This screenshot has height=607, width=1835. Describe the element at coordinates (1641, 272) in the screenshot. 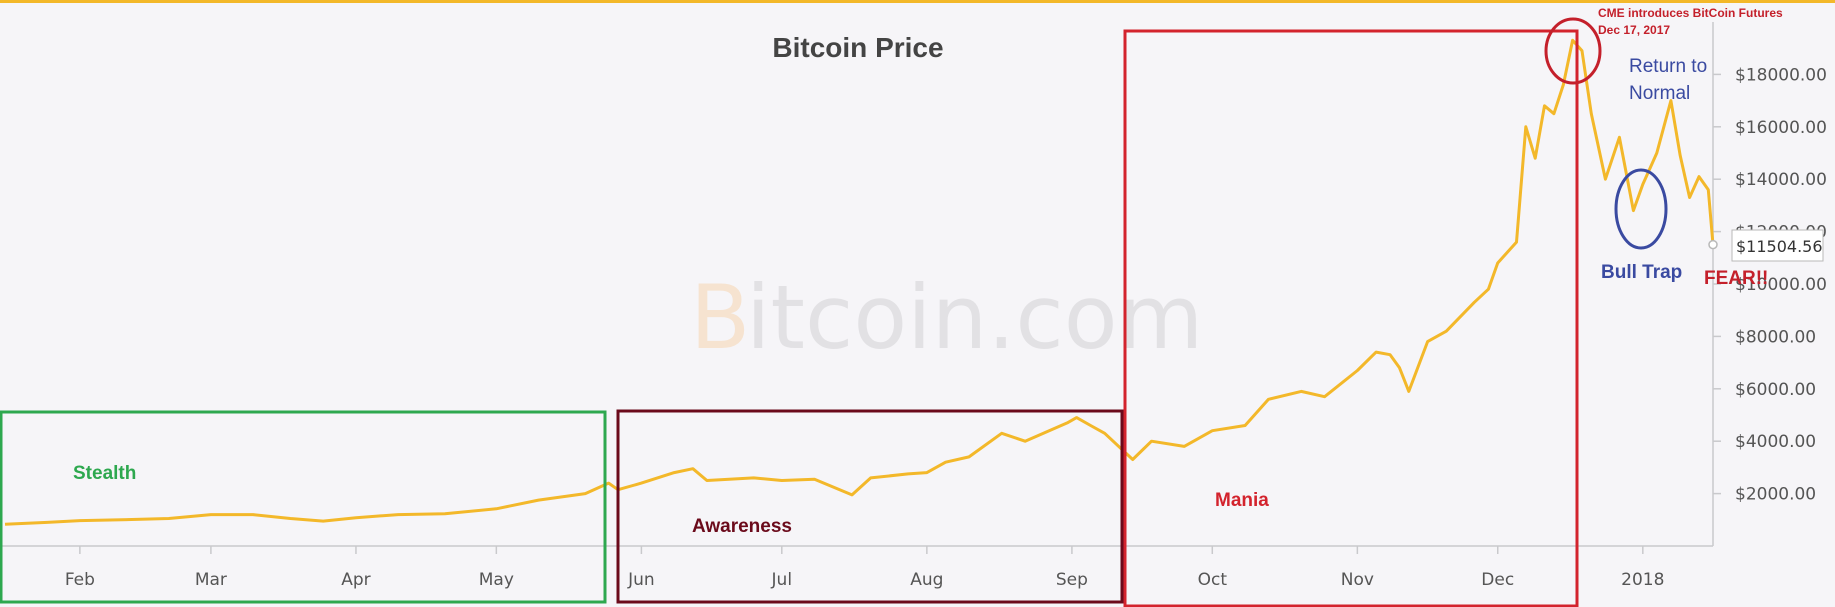

I see `bull-trap-label: Bull Trap` at that location.